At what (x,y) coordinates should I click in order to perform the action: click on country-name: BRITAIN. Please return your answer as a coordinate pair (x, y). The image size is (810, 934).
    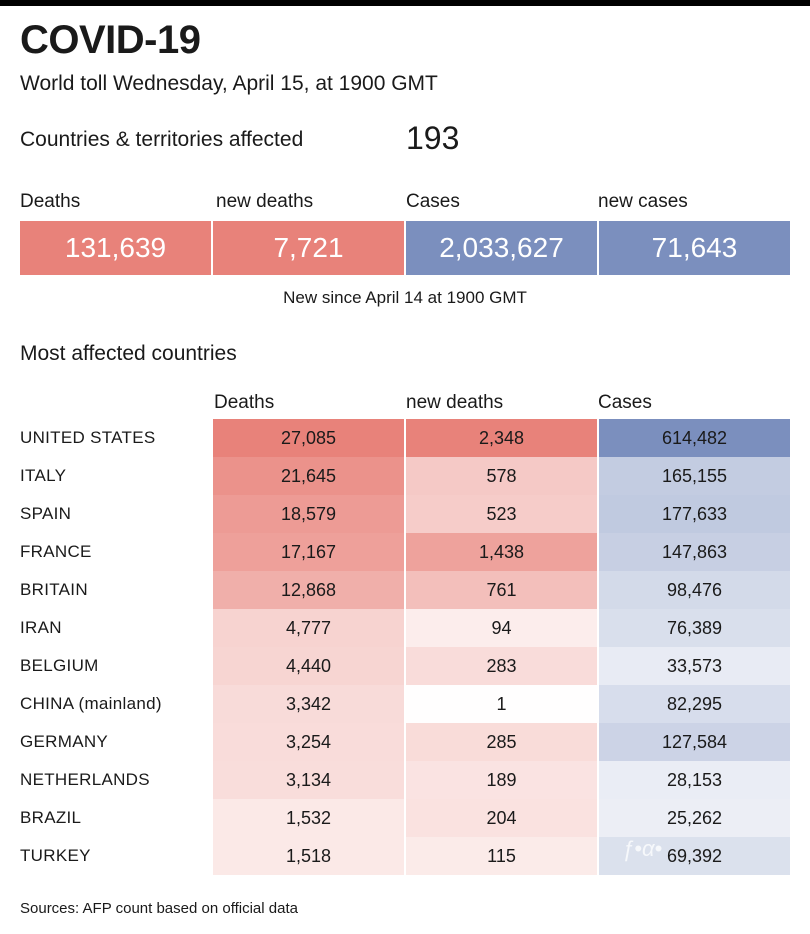
    Looking at the image, I should click on (54, 589).